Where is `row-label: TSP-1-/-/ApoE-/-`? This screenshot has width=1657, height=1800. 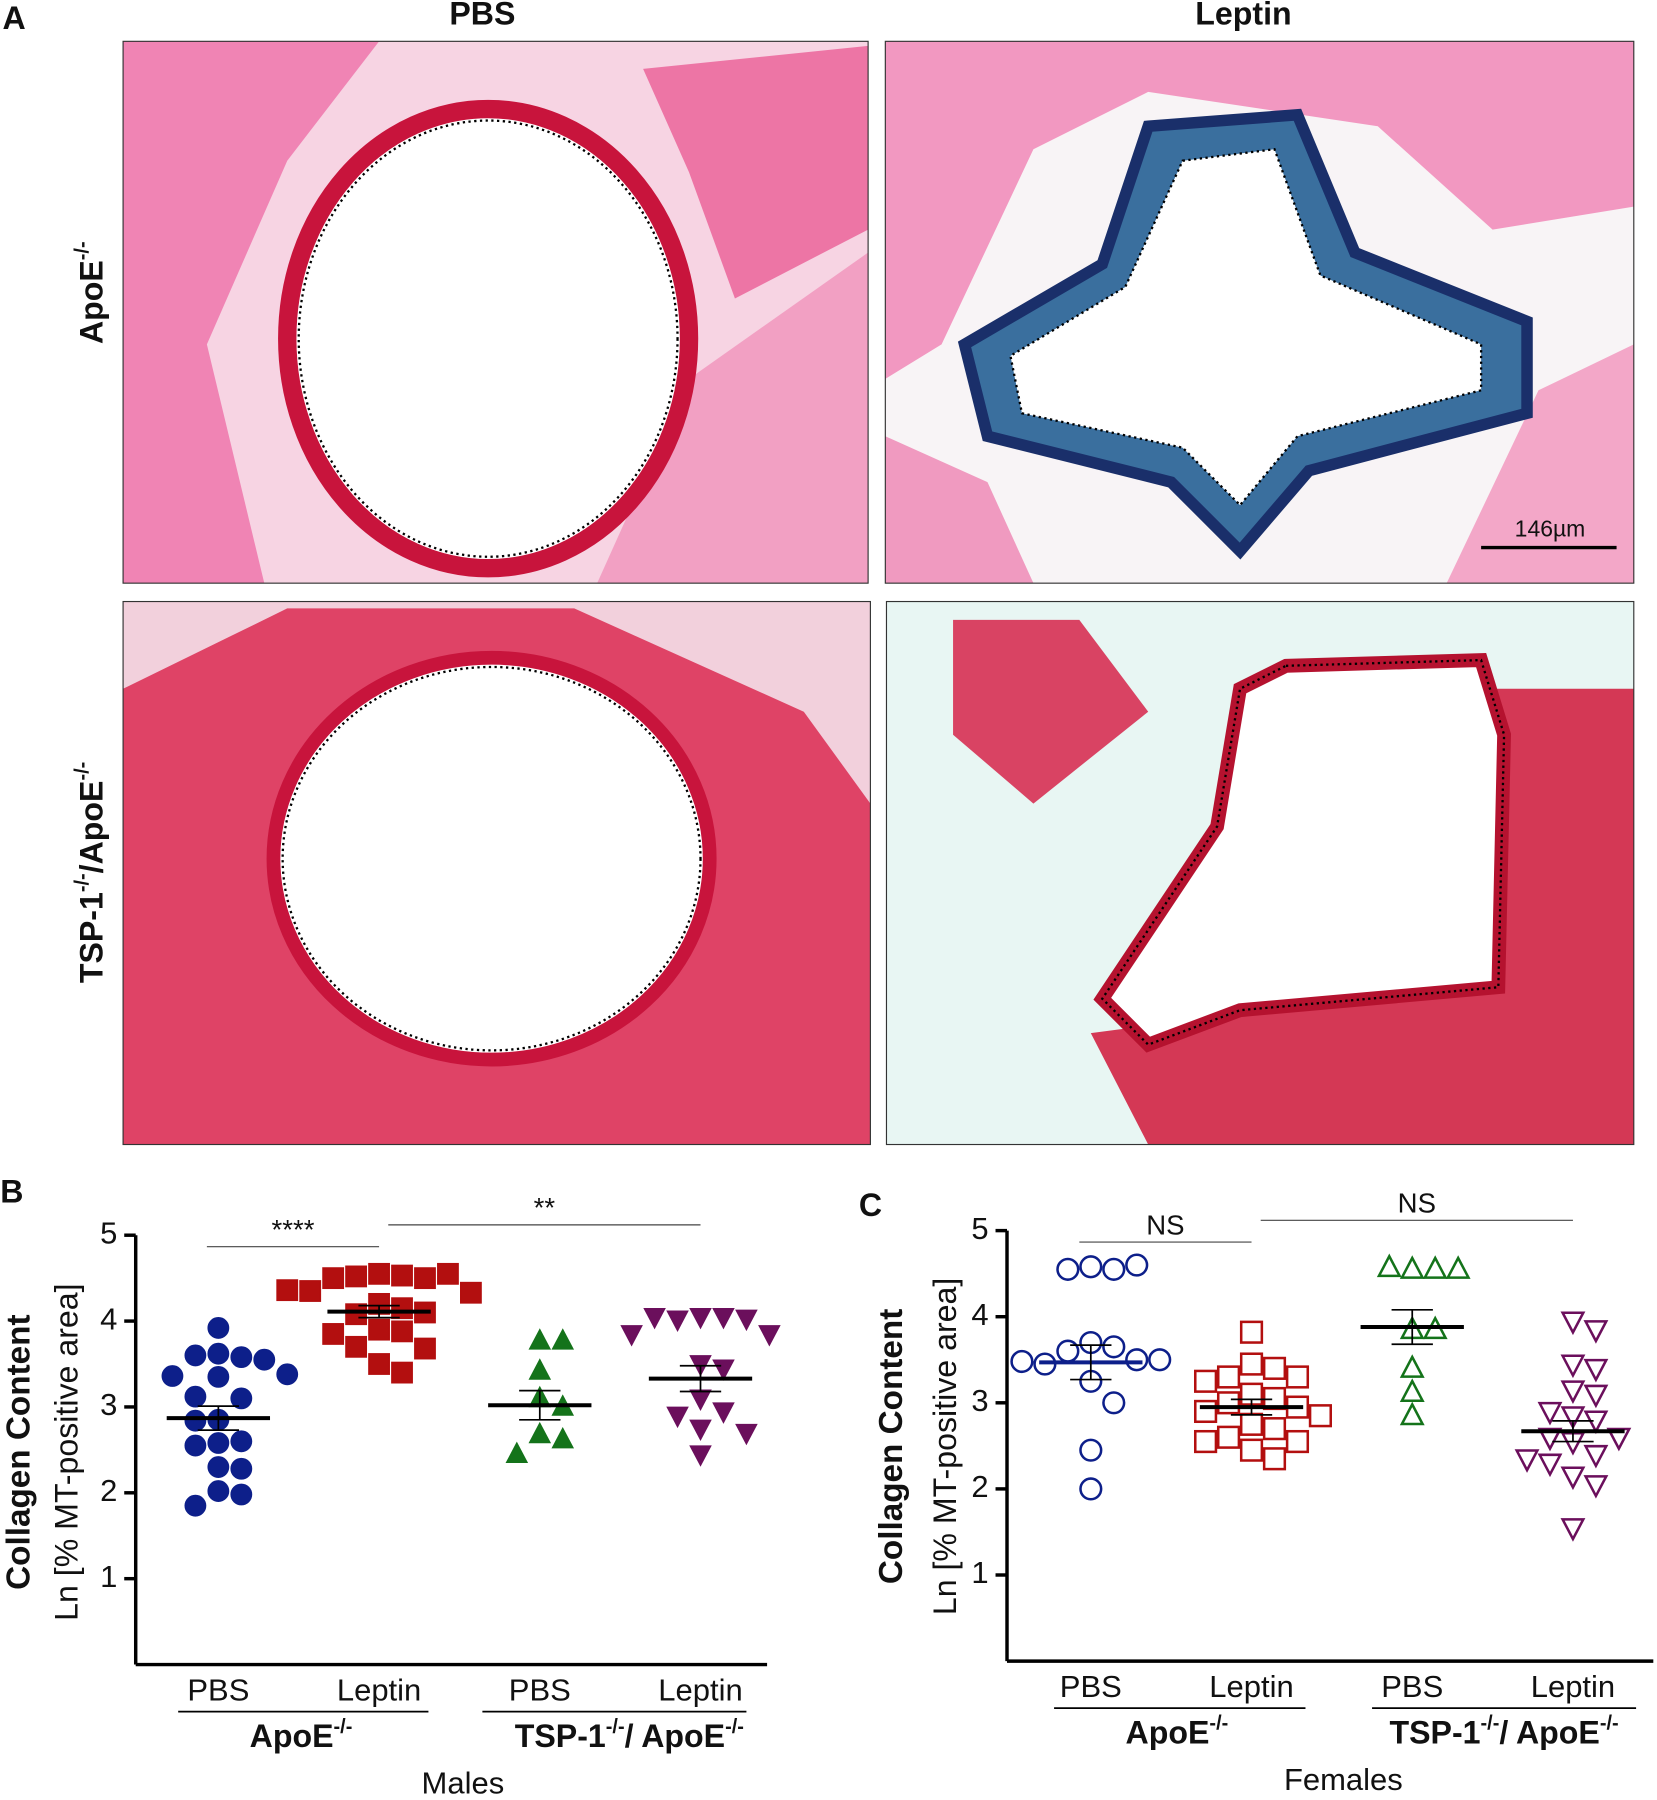 row-label: TSP-1-/-/ApoE-/- is located at coordinates (91, 872).